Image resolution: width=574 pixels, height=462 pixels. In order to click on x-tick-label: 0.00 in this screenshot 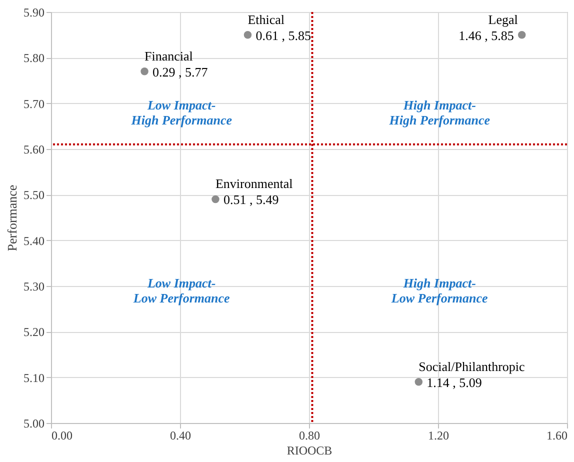, I will do `click(62, 435)`.